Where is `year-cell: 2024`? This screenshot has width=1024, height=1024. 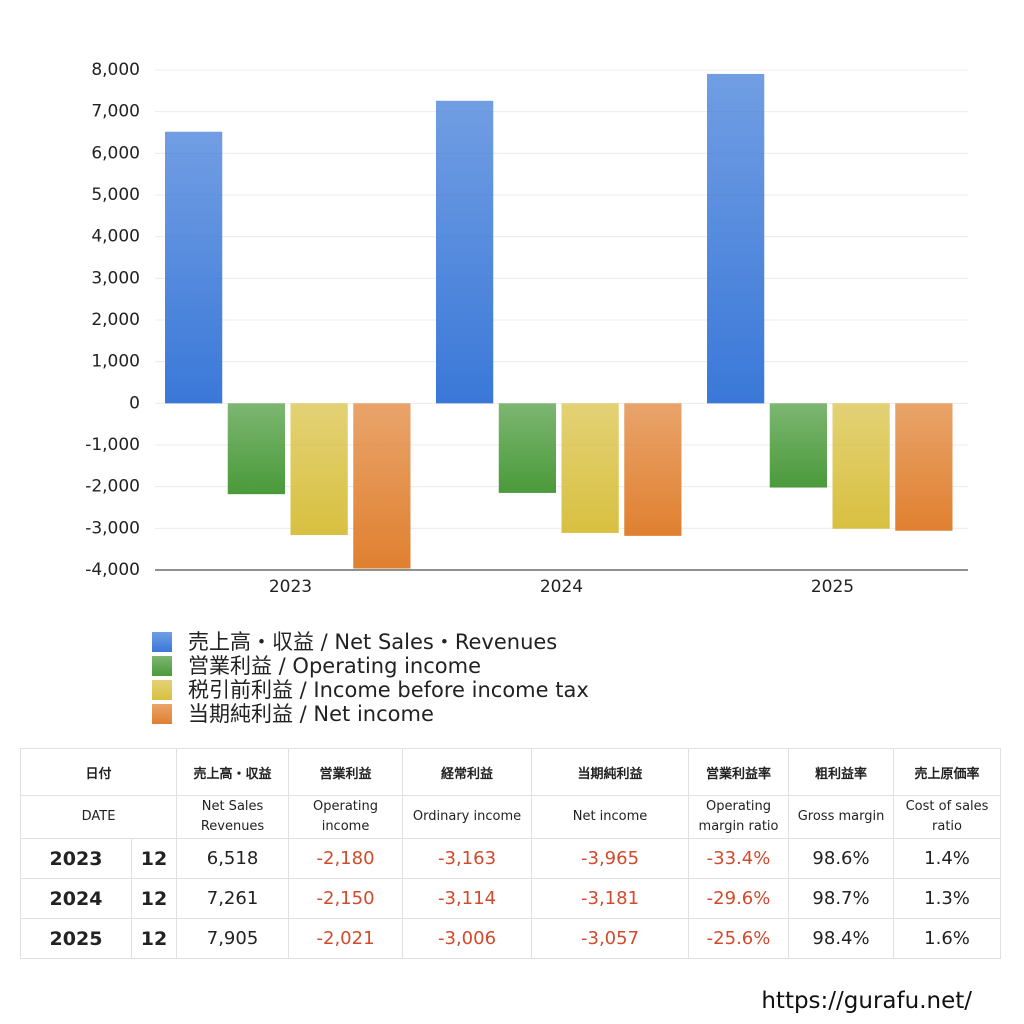 year-cell: 2024 is located at coordinates (76, 898).